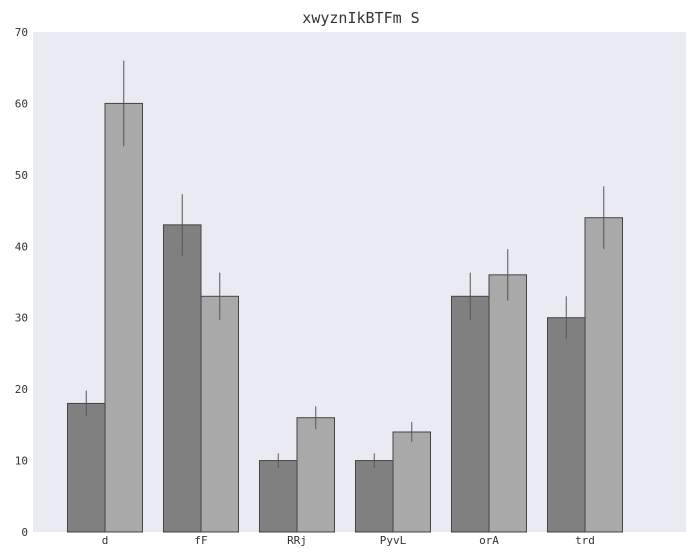 This screenshot has height=560, width=700. What do you see at coordinates (21, 246) in the screenshot?
I see `y-tick-label: 40` at bounding box center [21, 246].